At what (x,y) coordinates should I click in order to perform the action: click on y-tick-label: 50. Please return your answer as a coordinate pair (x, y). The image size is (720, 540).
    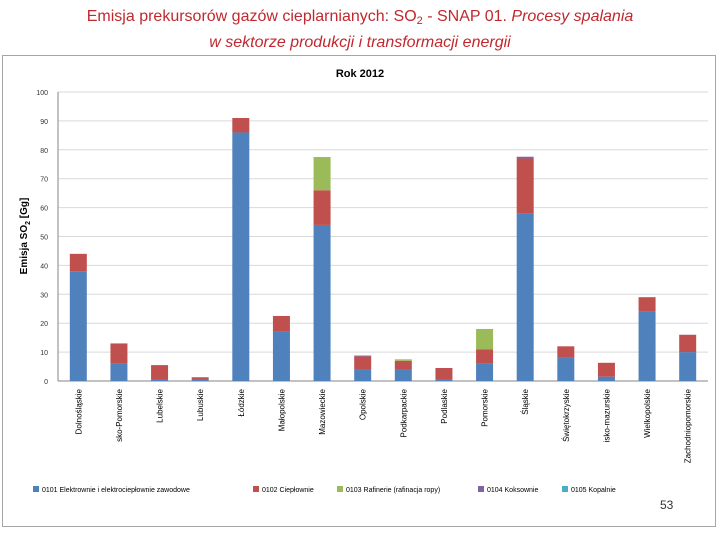
    Looking at the image, I should click on (44, 238).